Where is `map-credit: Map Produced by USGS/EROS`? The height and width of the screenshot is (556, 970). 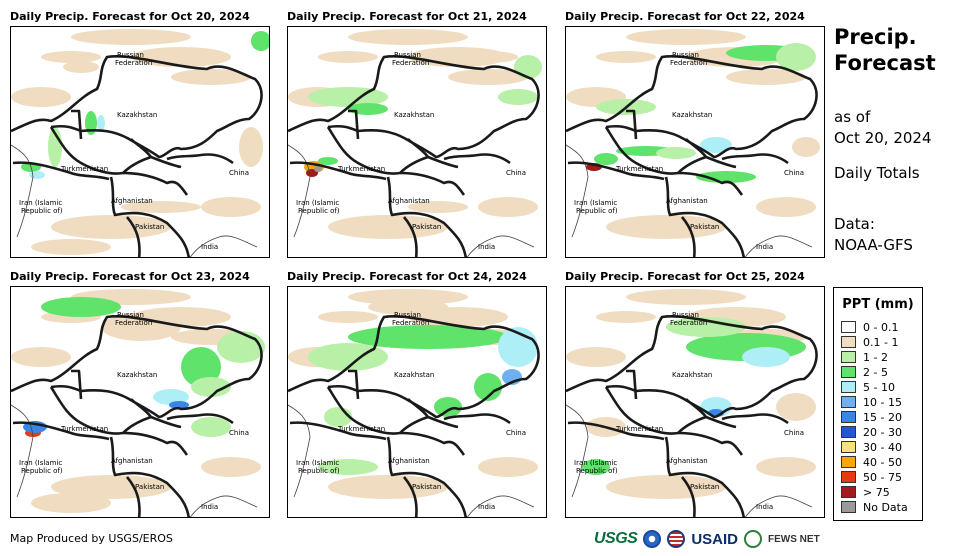 map-credit: Map Produced by USGS/EROS is located at coordinates (91, 538).